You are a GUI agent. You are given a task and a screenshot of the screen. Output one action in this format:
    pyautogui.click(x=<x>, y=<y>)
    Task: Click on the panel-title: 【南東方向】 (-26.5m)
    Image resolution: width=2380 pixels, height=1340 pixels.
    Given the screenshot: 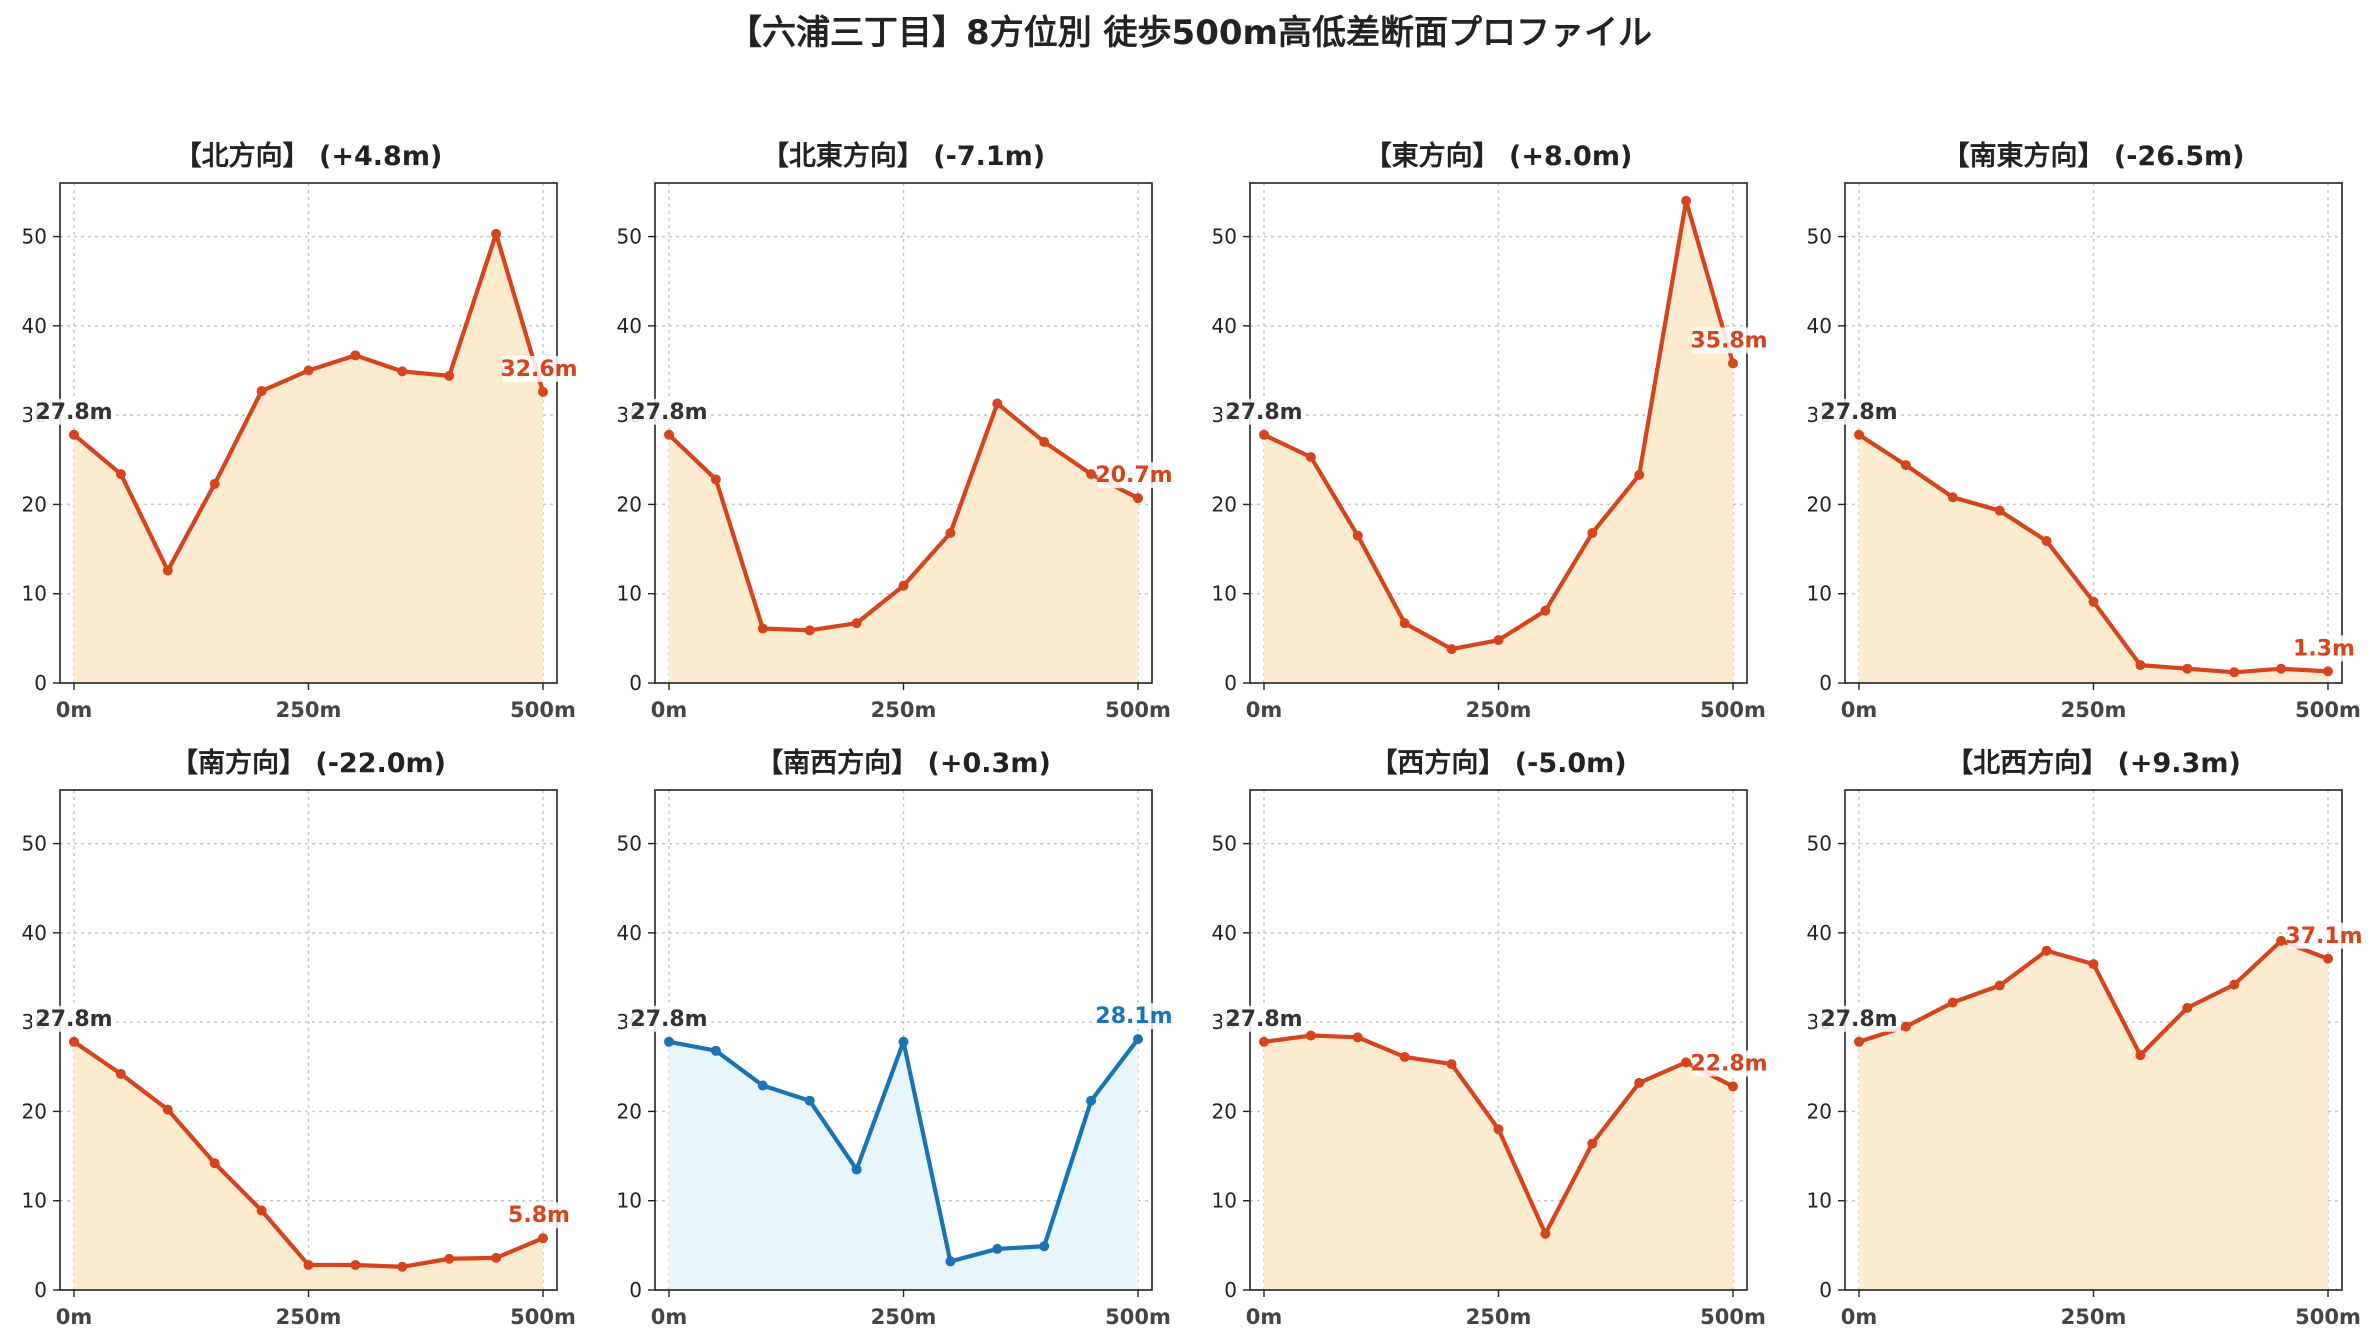 What is the action you would take?
    pyautogui.click(x=2093, y=156)
    